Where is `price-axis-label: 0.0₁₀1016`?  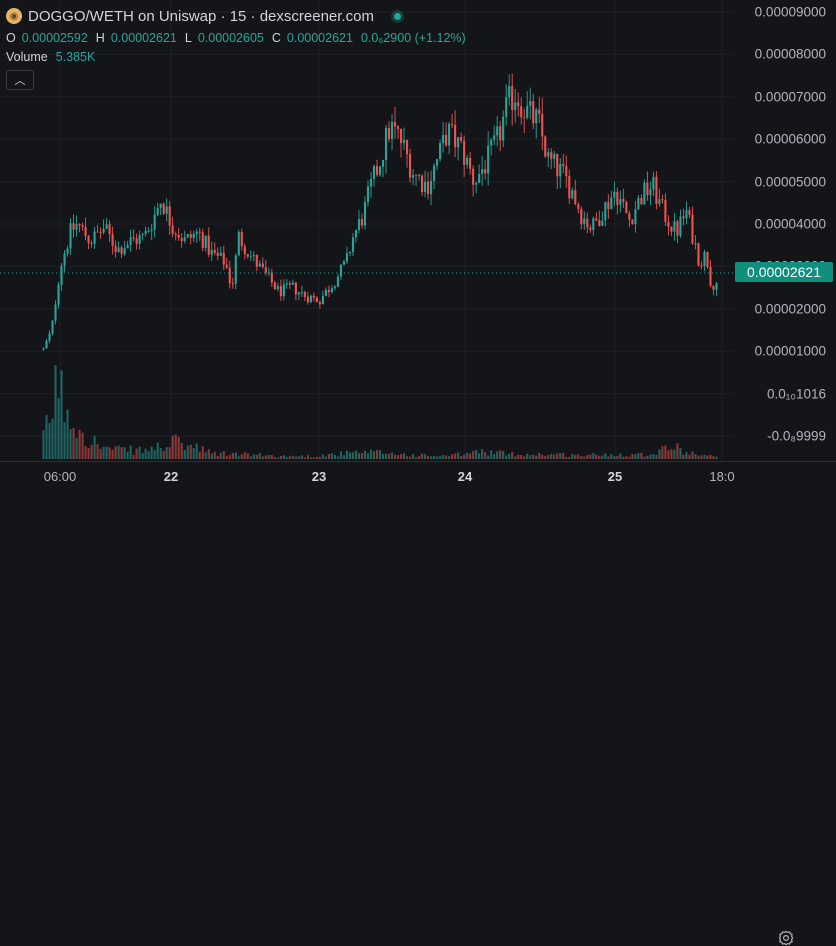 price-axis-label: 0.0₁₀1016 is located at coordinates (796, 394).